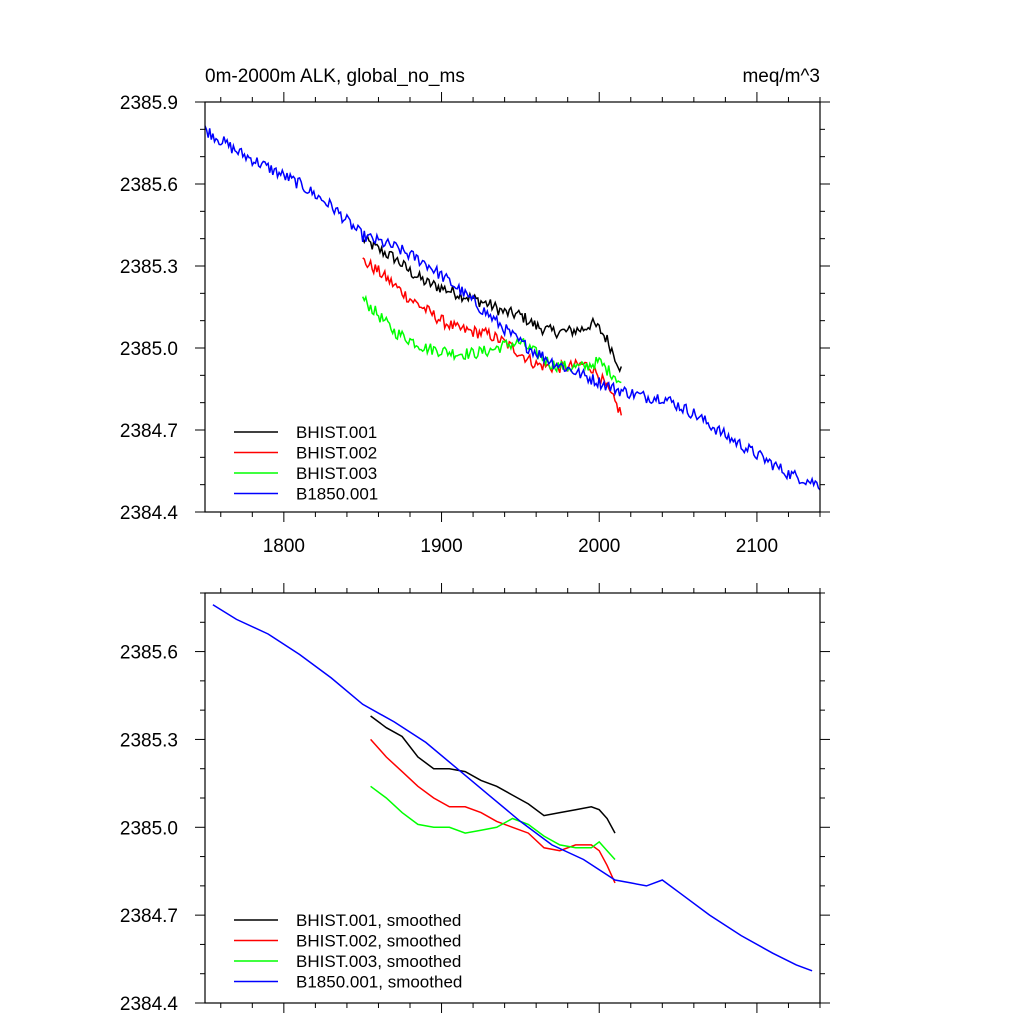 The width and height of the screenshot is (1024, 1024). What do you see at coordinates (781, 76) in the screenshot?
I see `top-panel-units: meq/m^3` at bounding box center [781, 76].